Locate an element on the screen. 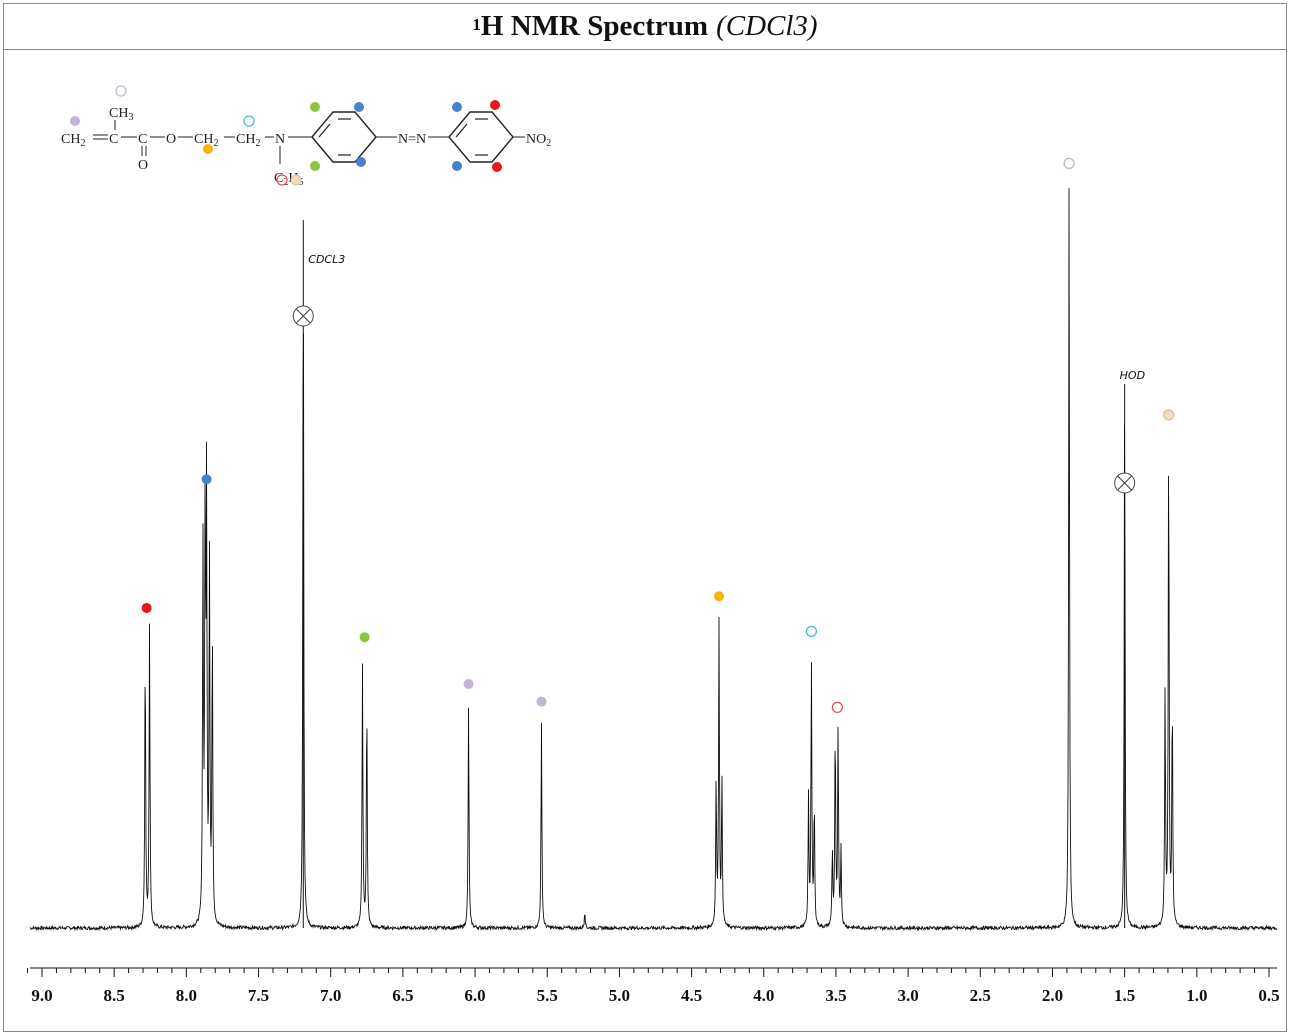 Image resolution: width=1290 pixels, height=1035 pixels. struct-marker-ring1-blue-bottom is located at coordinates (361, 162).